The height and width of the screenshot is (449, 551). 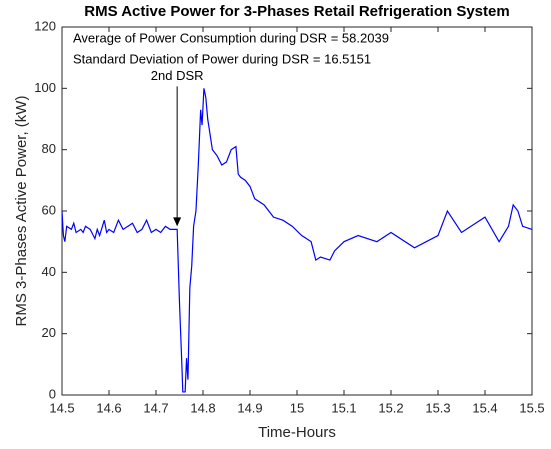 What do you see at coordinates (108, 407) in the screenshot?
I see `x-tick-label: 14.6` at bounding box center [108, 407].